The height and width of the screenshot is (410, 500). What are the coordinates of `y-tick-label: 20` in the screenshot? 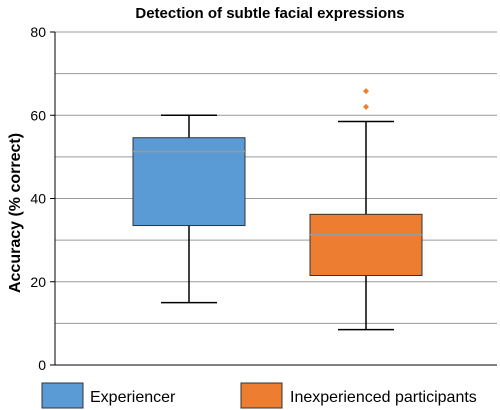 It's located at (38, 282).